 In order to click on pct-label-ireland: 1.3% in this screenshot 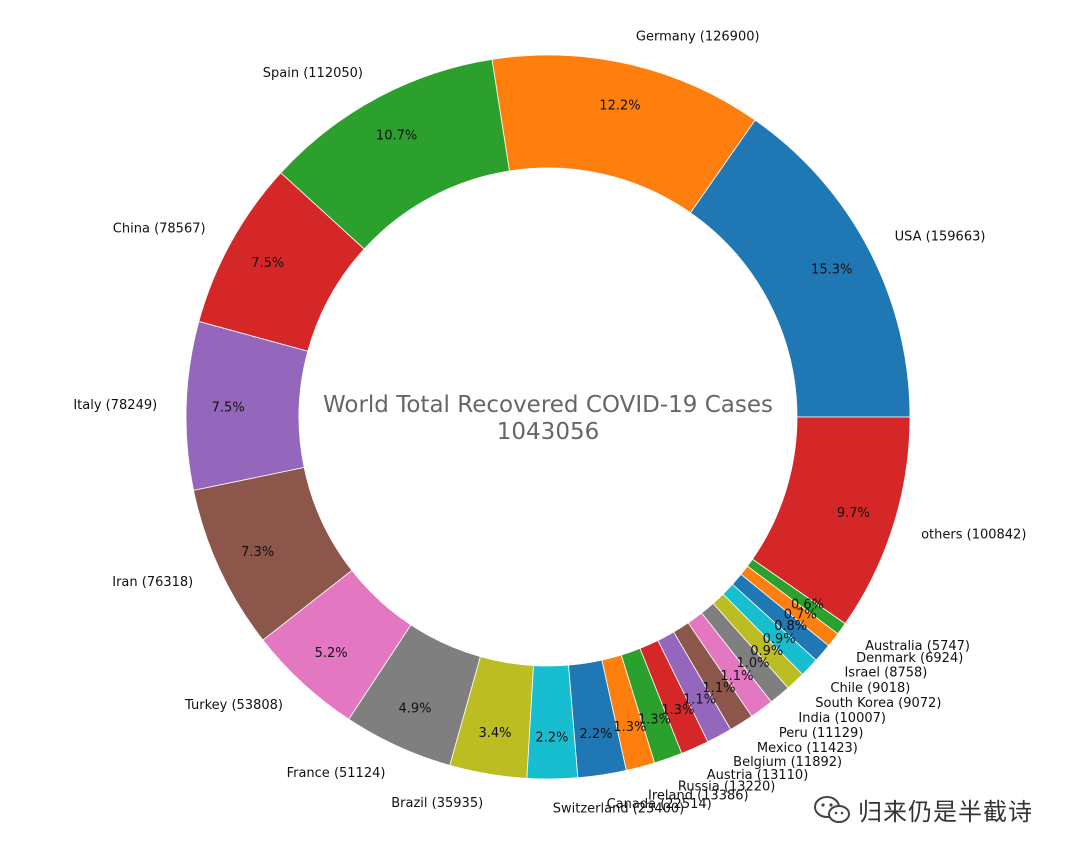, I will do `click(629, 727)`.